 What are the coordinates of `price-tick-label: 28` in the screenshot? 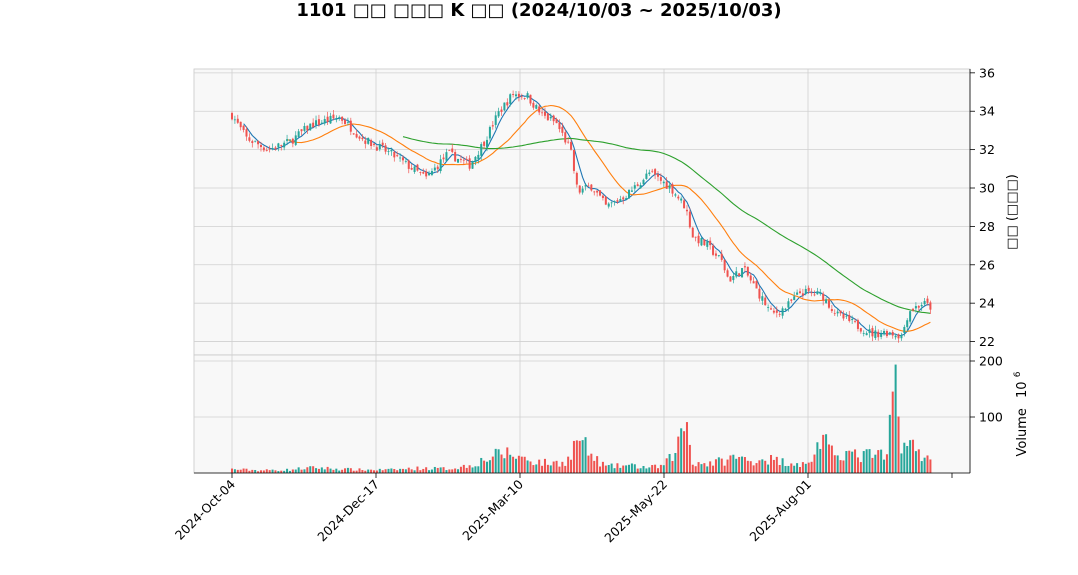 It's located at (987, 226).